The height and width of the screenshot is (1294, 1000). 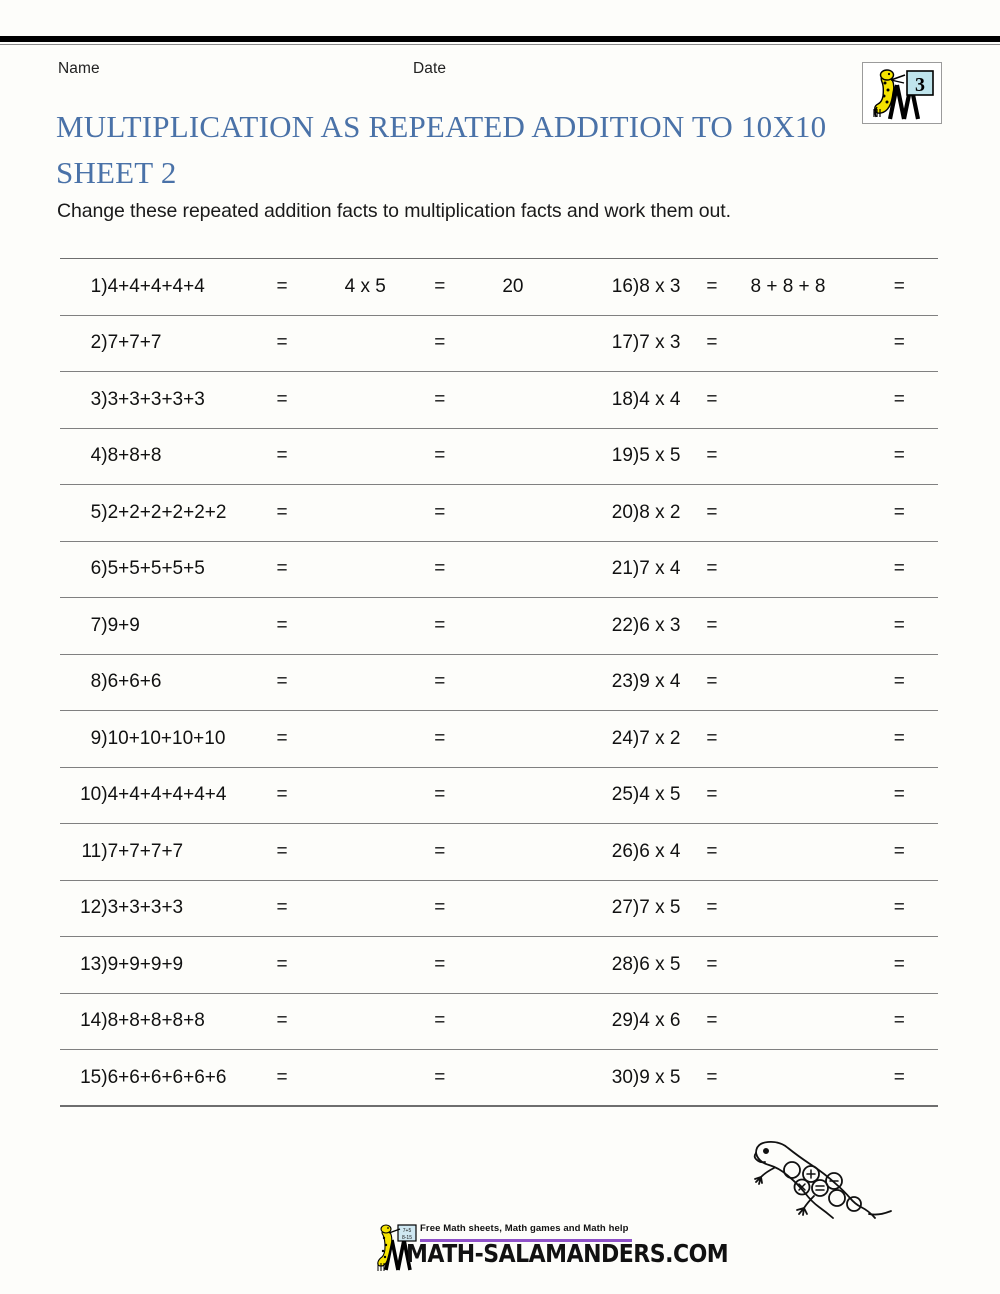 What do you see at coordinates (673, 1078) in the screenshot?
I see `problem-expression-right: 9 x 5` at bounding box center [673, 1078].